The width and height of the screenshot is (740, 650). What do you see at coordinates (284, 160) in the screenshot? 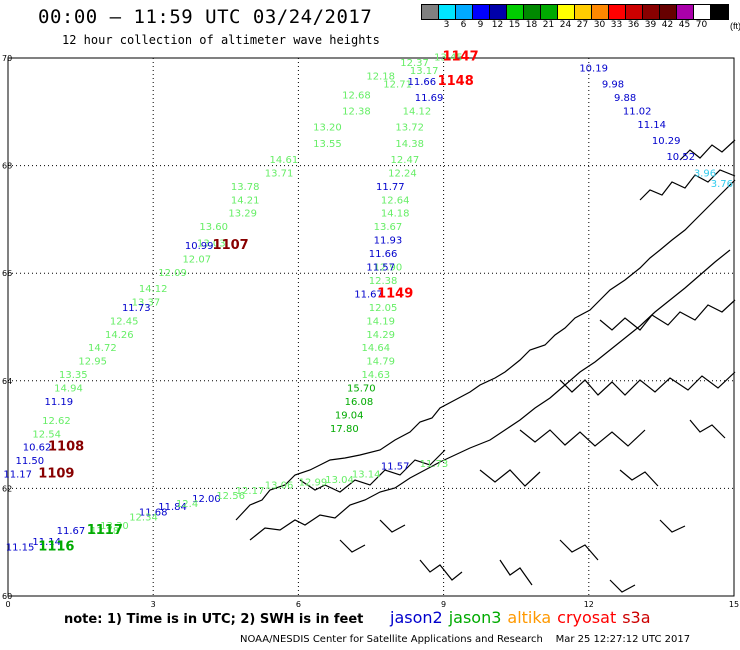
I see `wave-height-value: 14.61` at bounding box center [284, 160].